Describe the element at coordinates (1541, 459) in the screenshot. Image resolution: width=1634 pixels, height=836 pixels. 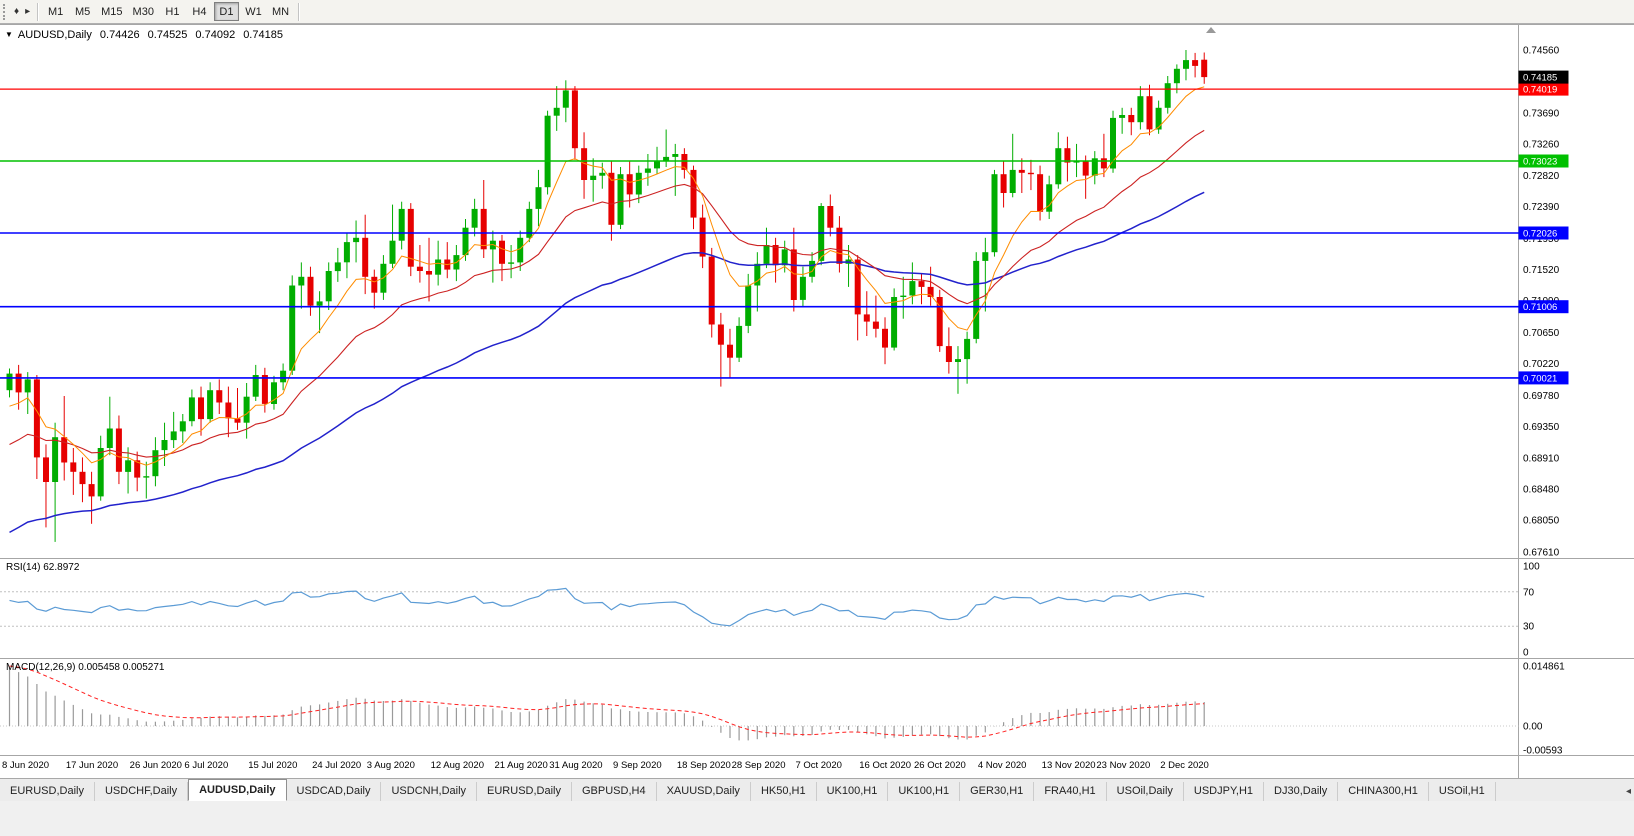
I see `price-axis-tick: 0.68910` at that location.